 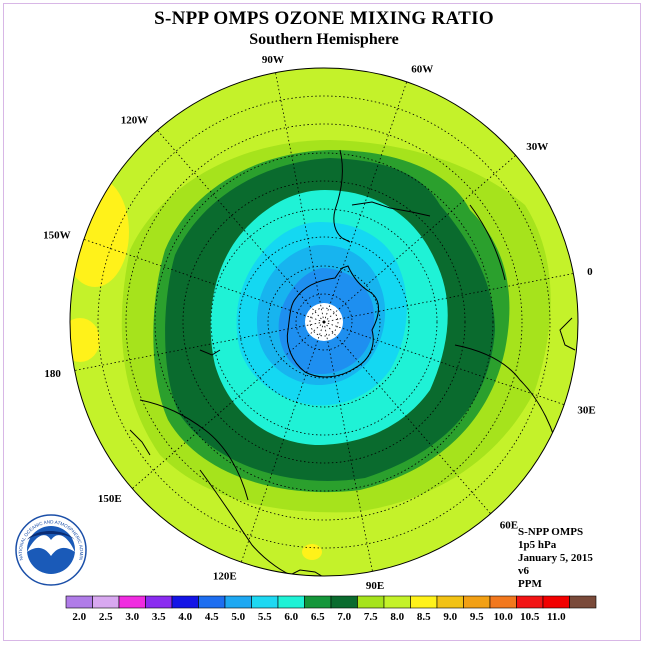 I want to click on australia-coast-south, so click(x=250, y=522).